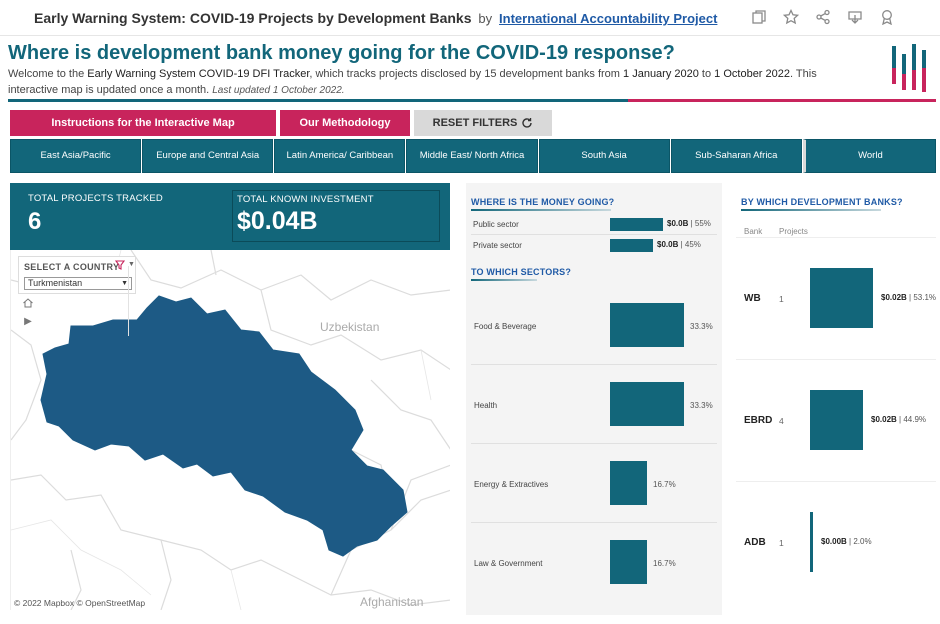 The height and width of the screenshot is (624, 940). What do you see at coordinates (636, 224) in the screenshot?
I see `money-bar-public` at bounding box center [636, 224].